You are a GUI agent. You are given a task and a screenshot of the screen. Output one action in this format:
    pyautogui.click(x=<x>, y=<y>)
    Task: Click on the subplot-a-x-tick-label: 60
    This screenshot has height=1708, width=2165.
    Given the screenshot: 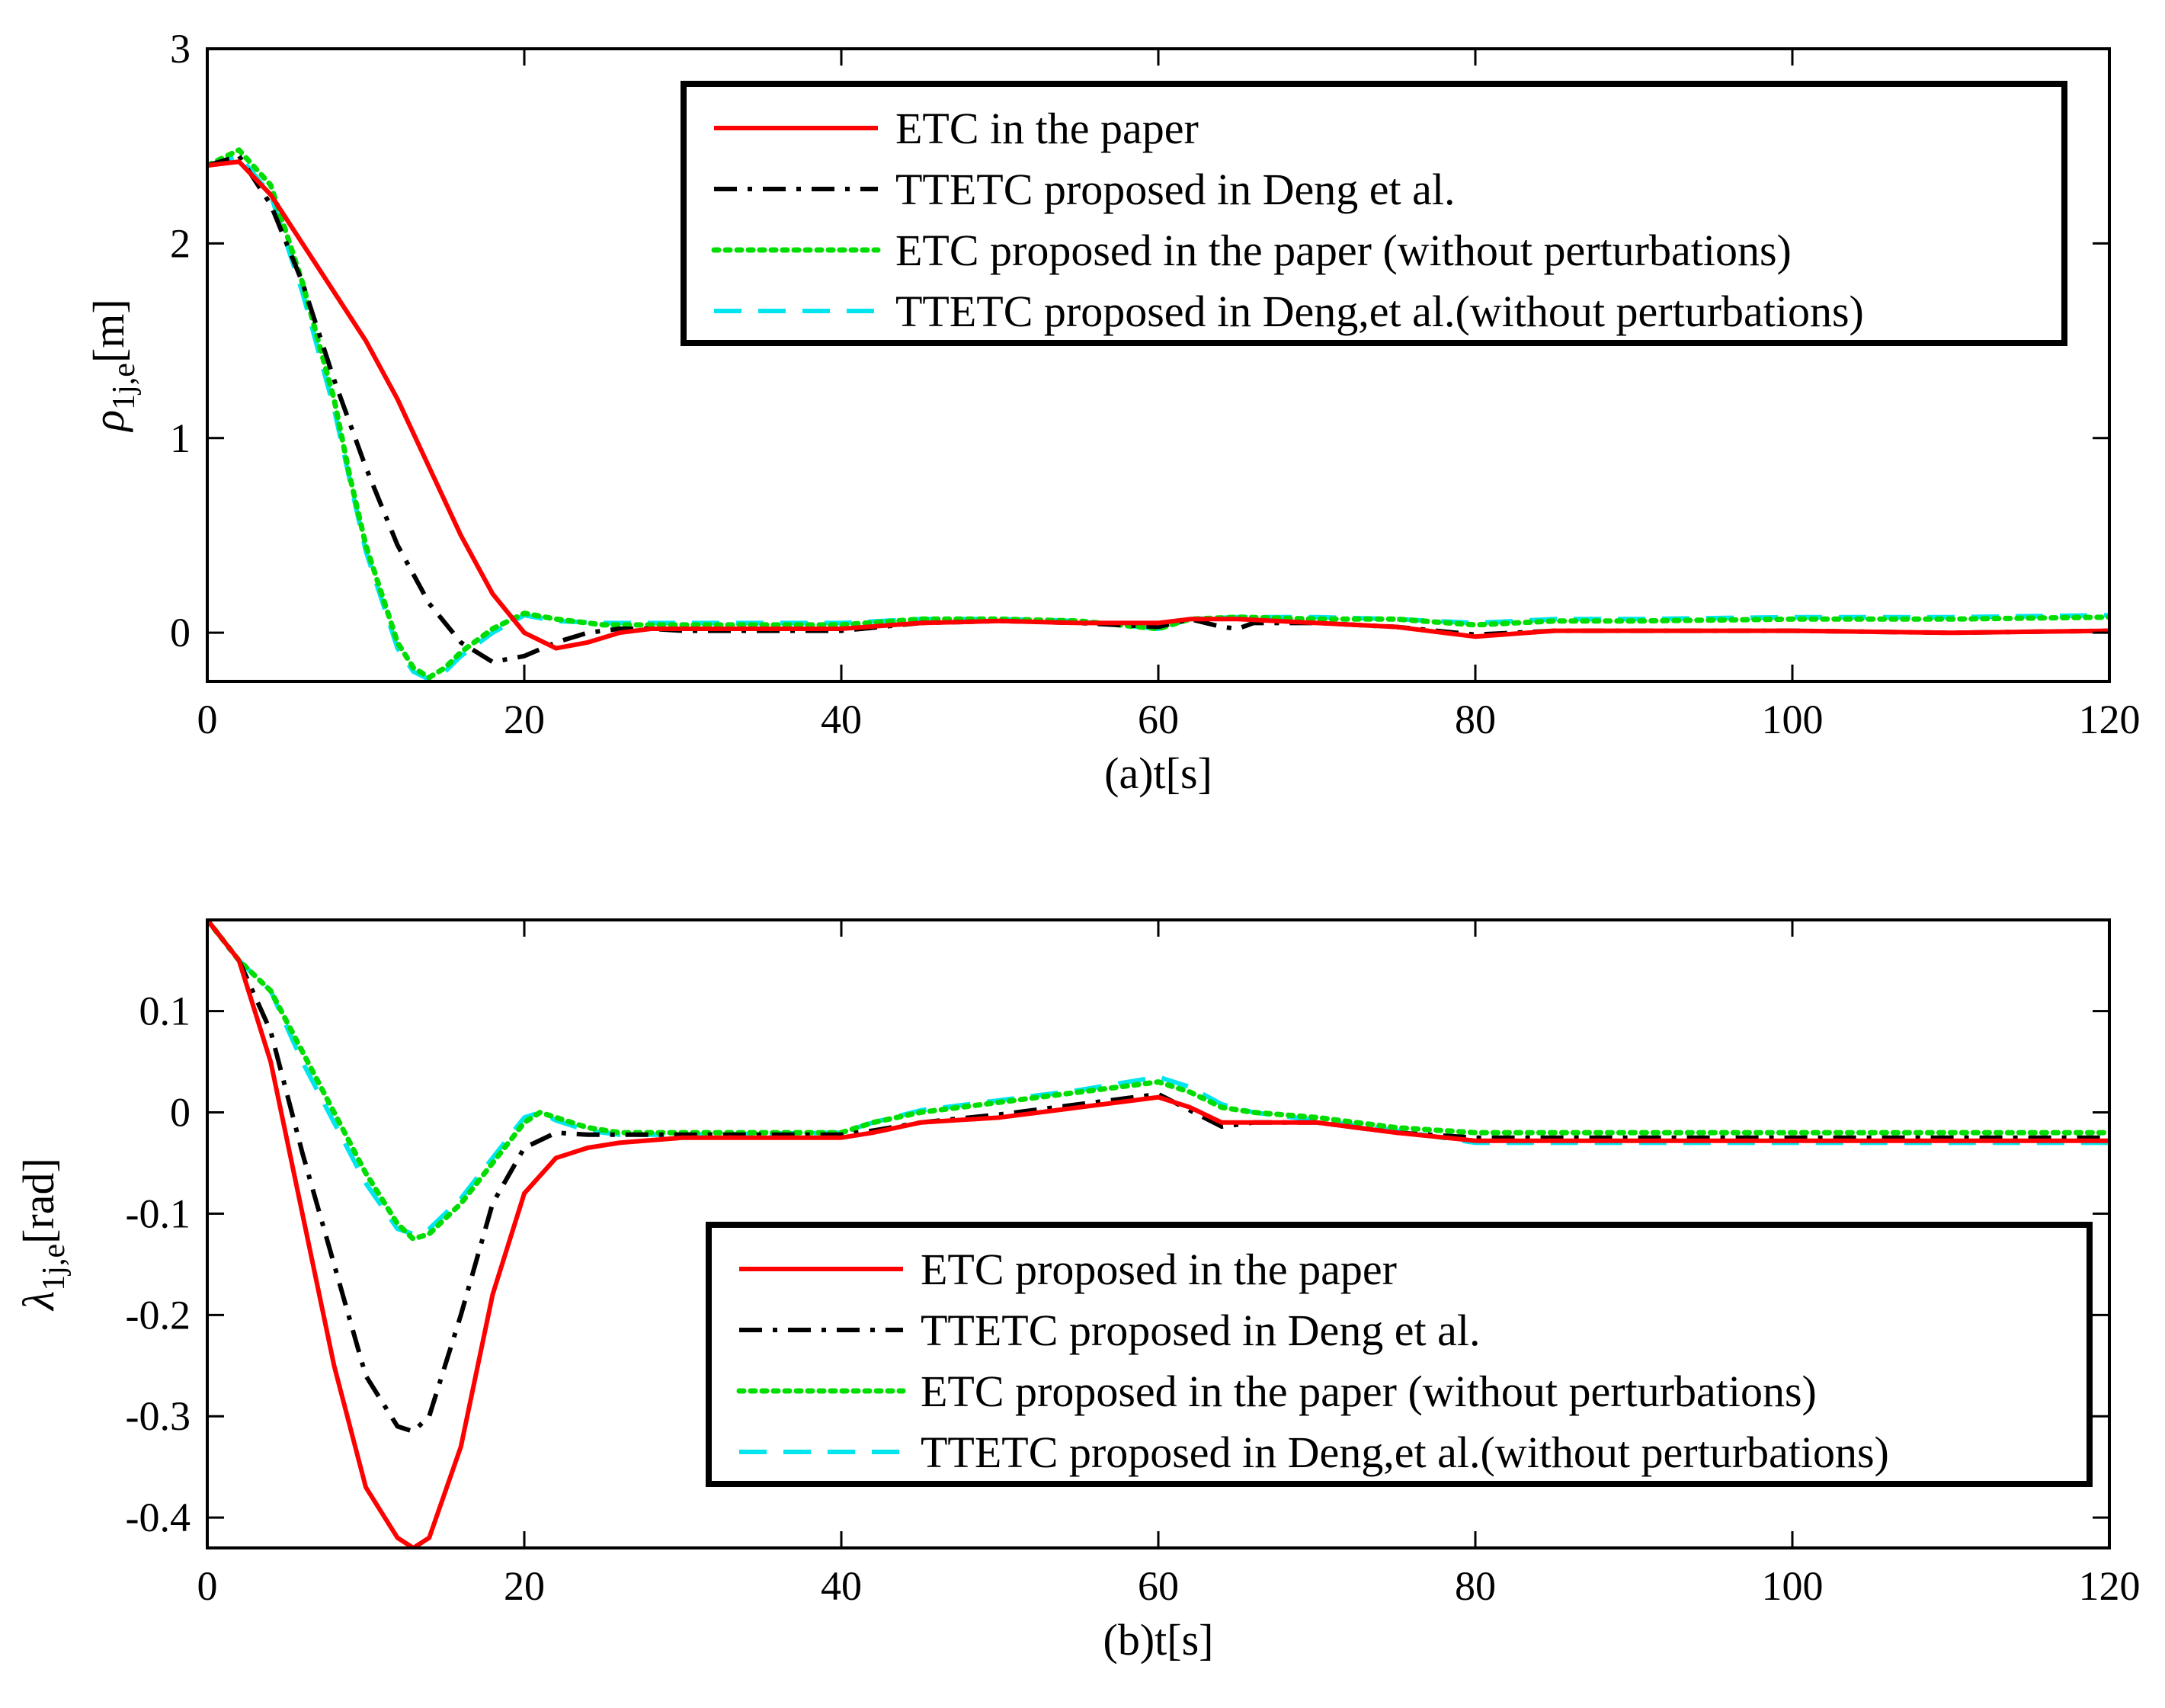 What is the action you would take?
    pyautogui.click(x=1158, y=719)
    